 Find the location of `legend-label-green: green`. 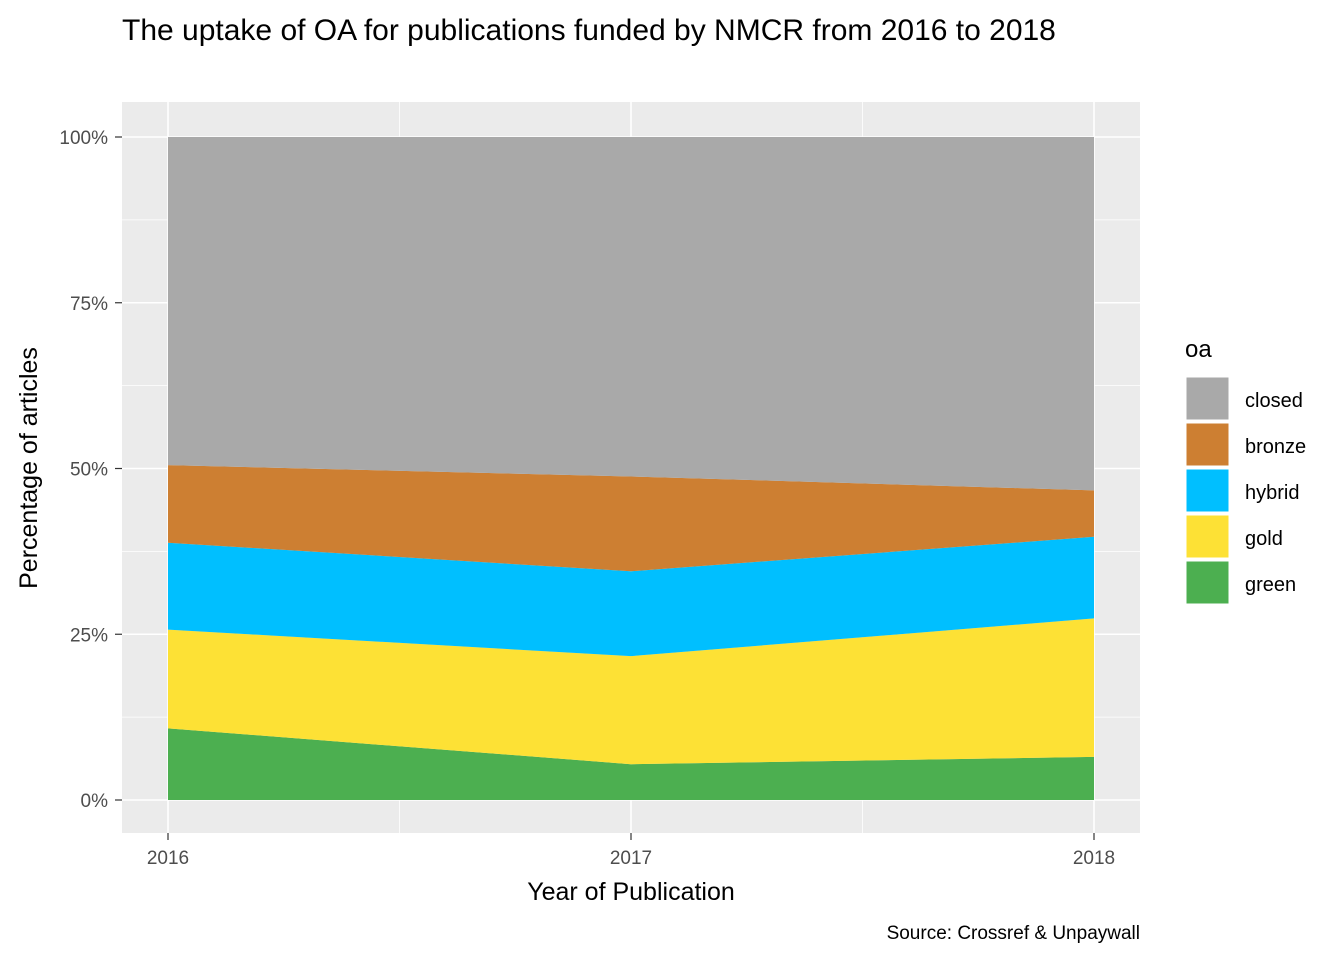

legend-label-green: green is located at coordinates (1270, 585).